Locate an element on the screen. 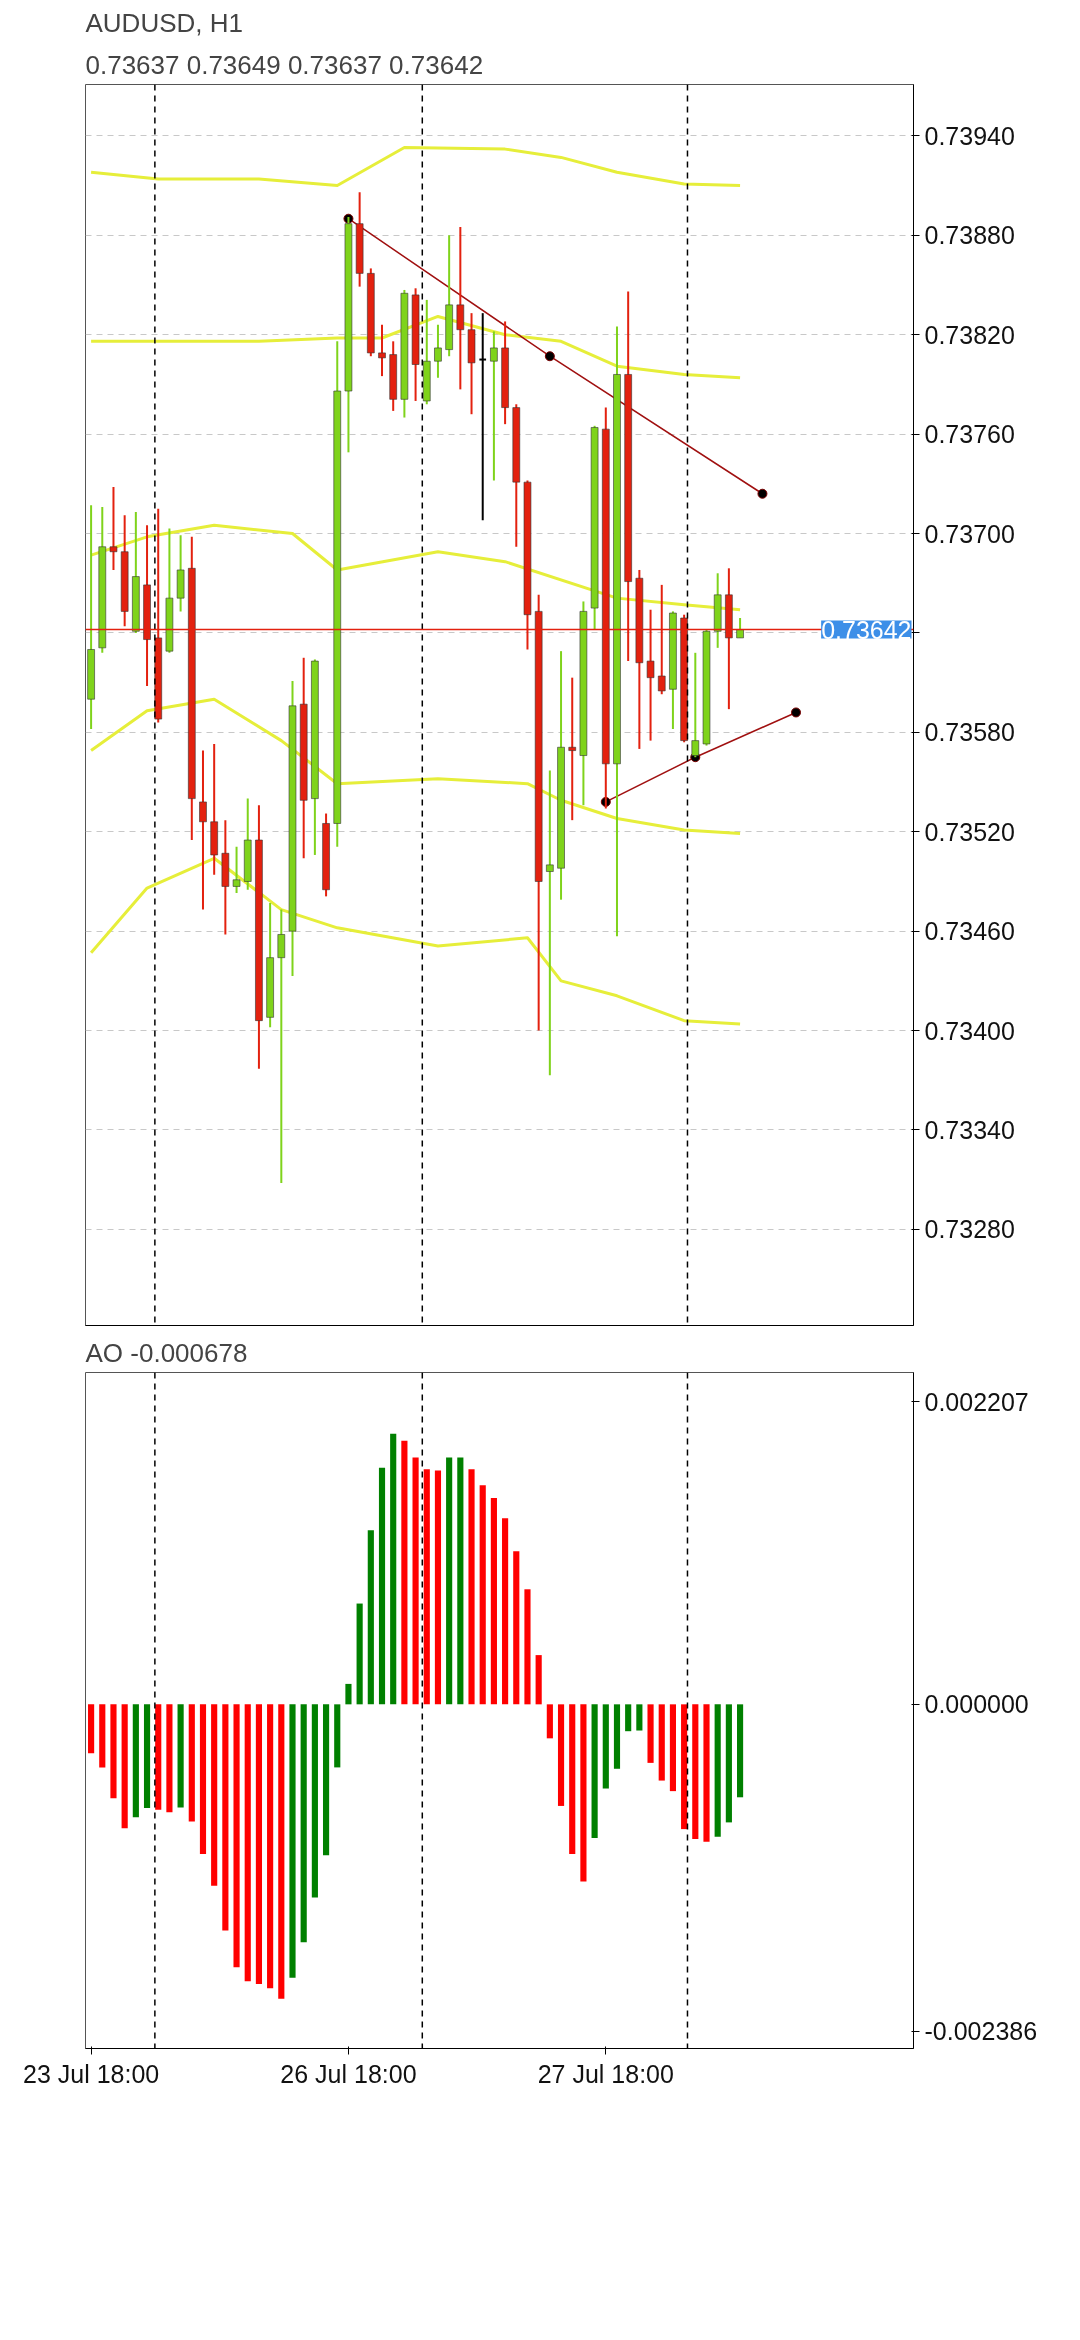  y-tick-label: 0.73880 is located at coordinates (969, 235).